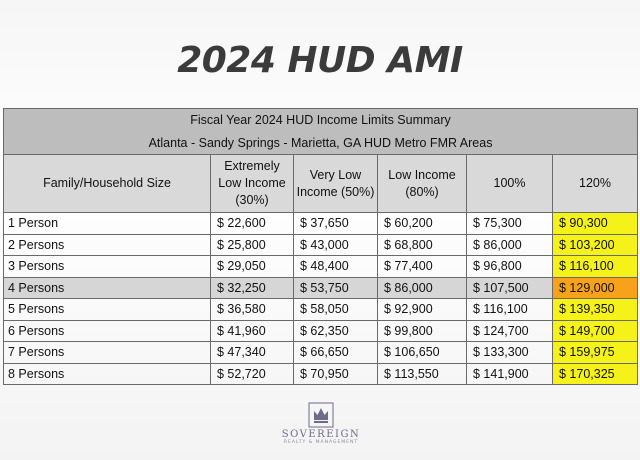 The height and width of the screenshot is (460, 640). Describe the element at coordinates (509, 352) in the screenshot. I see `income-100-cell: $ 133,300` at that location.